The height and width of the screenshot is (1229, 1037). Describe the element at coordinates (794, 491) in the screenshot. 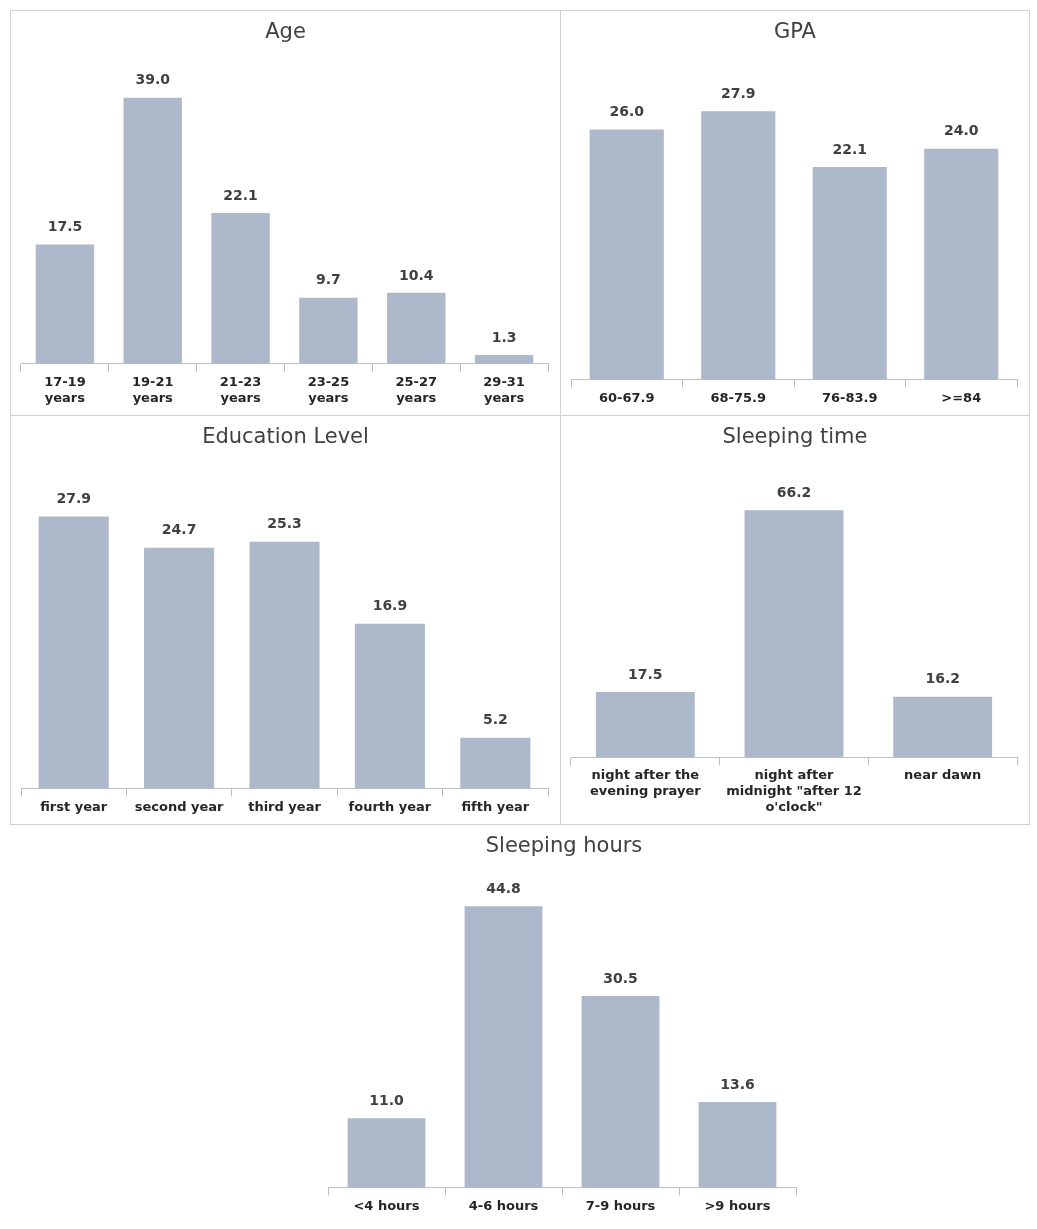

I see `data-label: 66.2` at that location.